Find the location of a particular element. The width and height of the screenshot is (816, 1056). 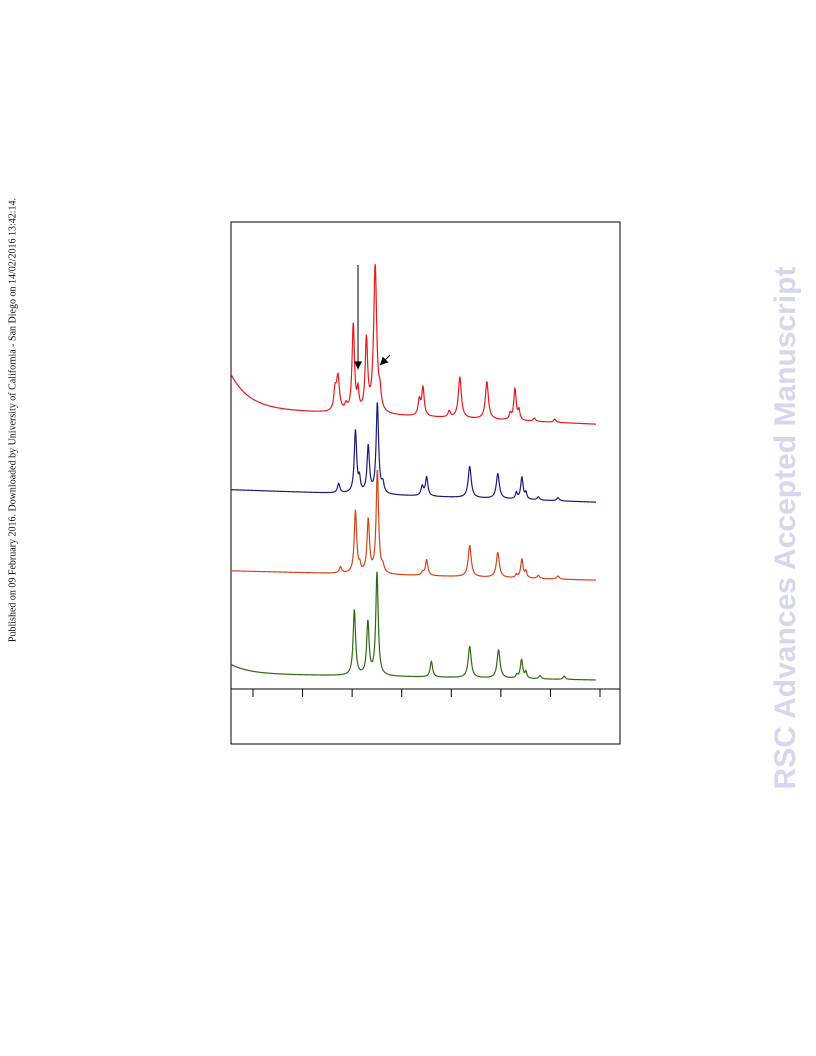

annotation-arrows is located at coordinates (372, 317).